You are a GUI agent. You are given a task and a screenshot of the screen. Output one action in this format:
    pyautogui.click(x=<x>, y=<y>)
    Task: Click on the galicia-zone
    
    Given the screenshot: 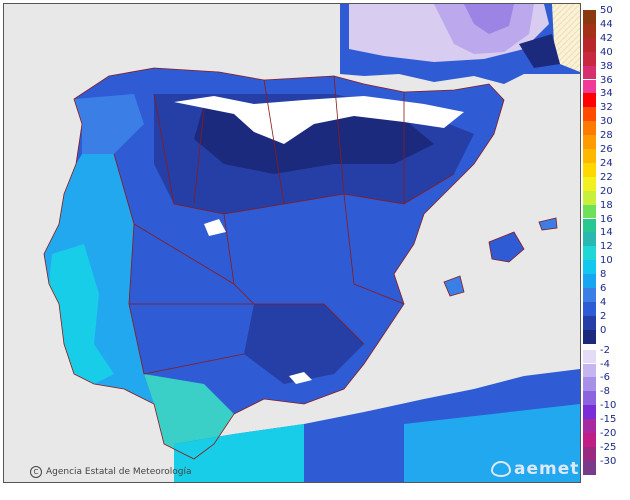 What is the action you would take?
    pyautogui.click(x=109, y=124)
    